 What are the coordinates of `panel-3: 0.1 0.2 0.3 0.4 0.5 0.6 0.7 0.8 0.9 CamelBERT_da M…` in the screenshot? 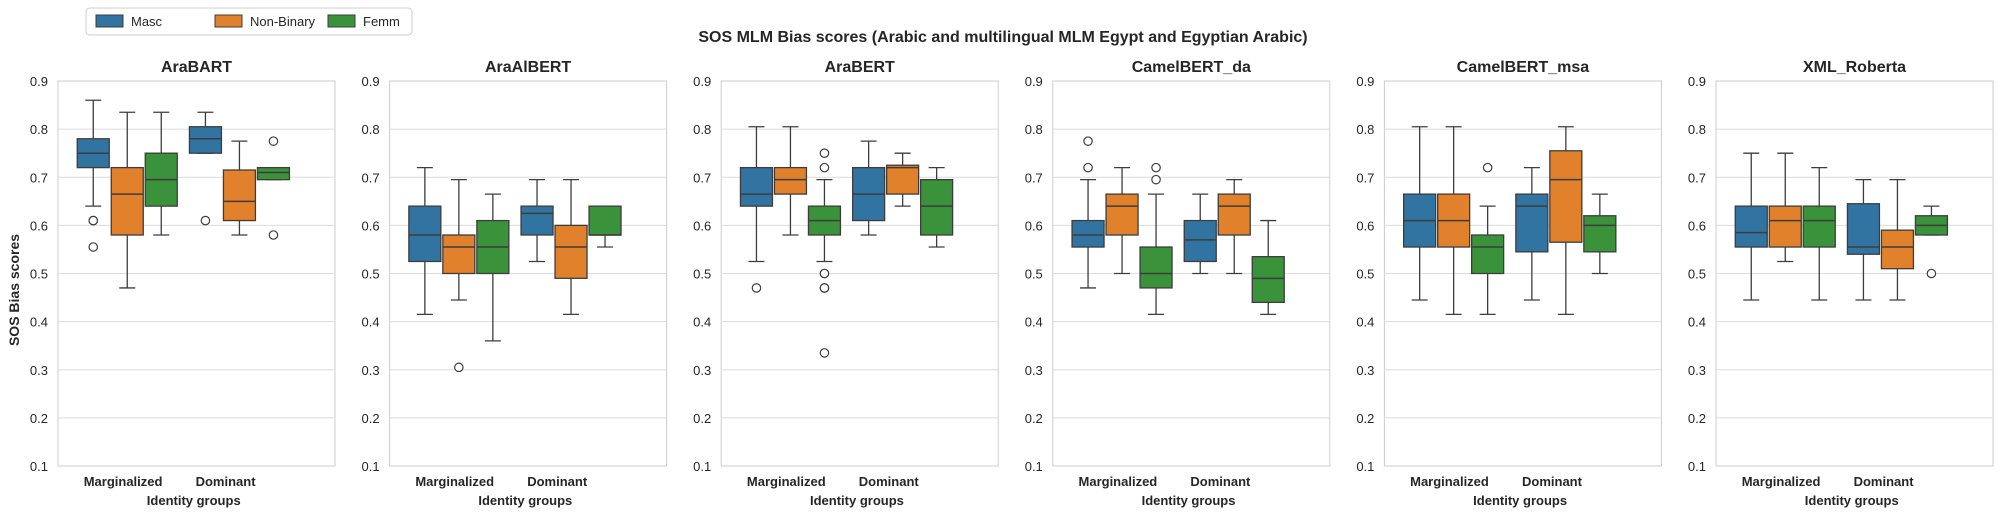 It's located at (1178, 283).